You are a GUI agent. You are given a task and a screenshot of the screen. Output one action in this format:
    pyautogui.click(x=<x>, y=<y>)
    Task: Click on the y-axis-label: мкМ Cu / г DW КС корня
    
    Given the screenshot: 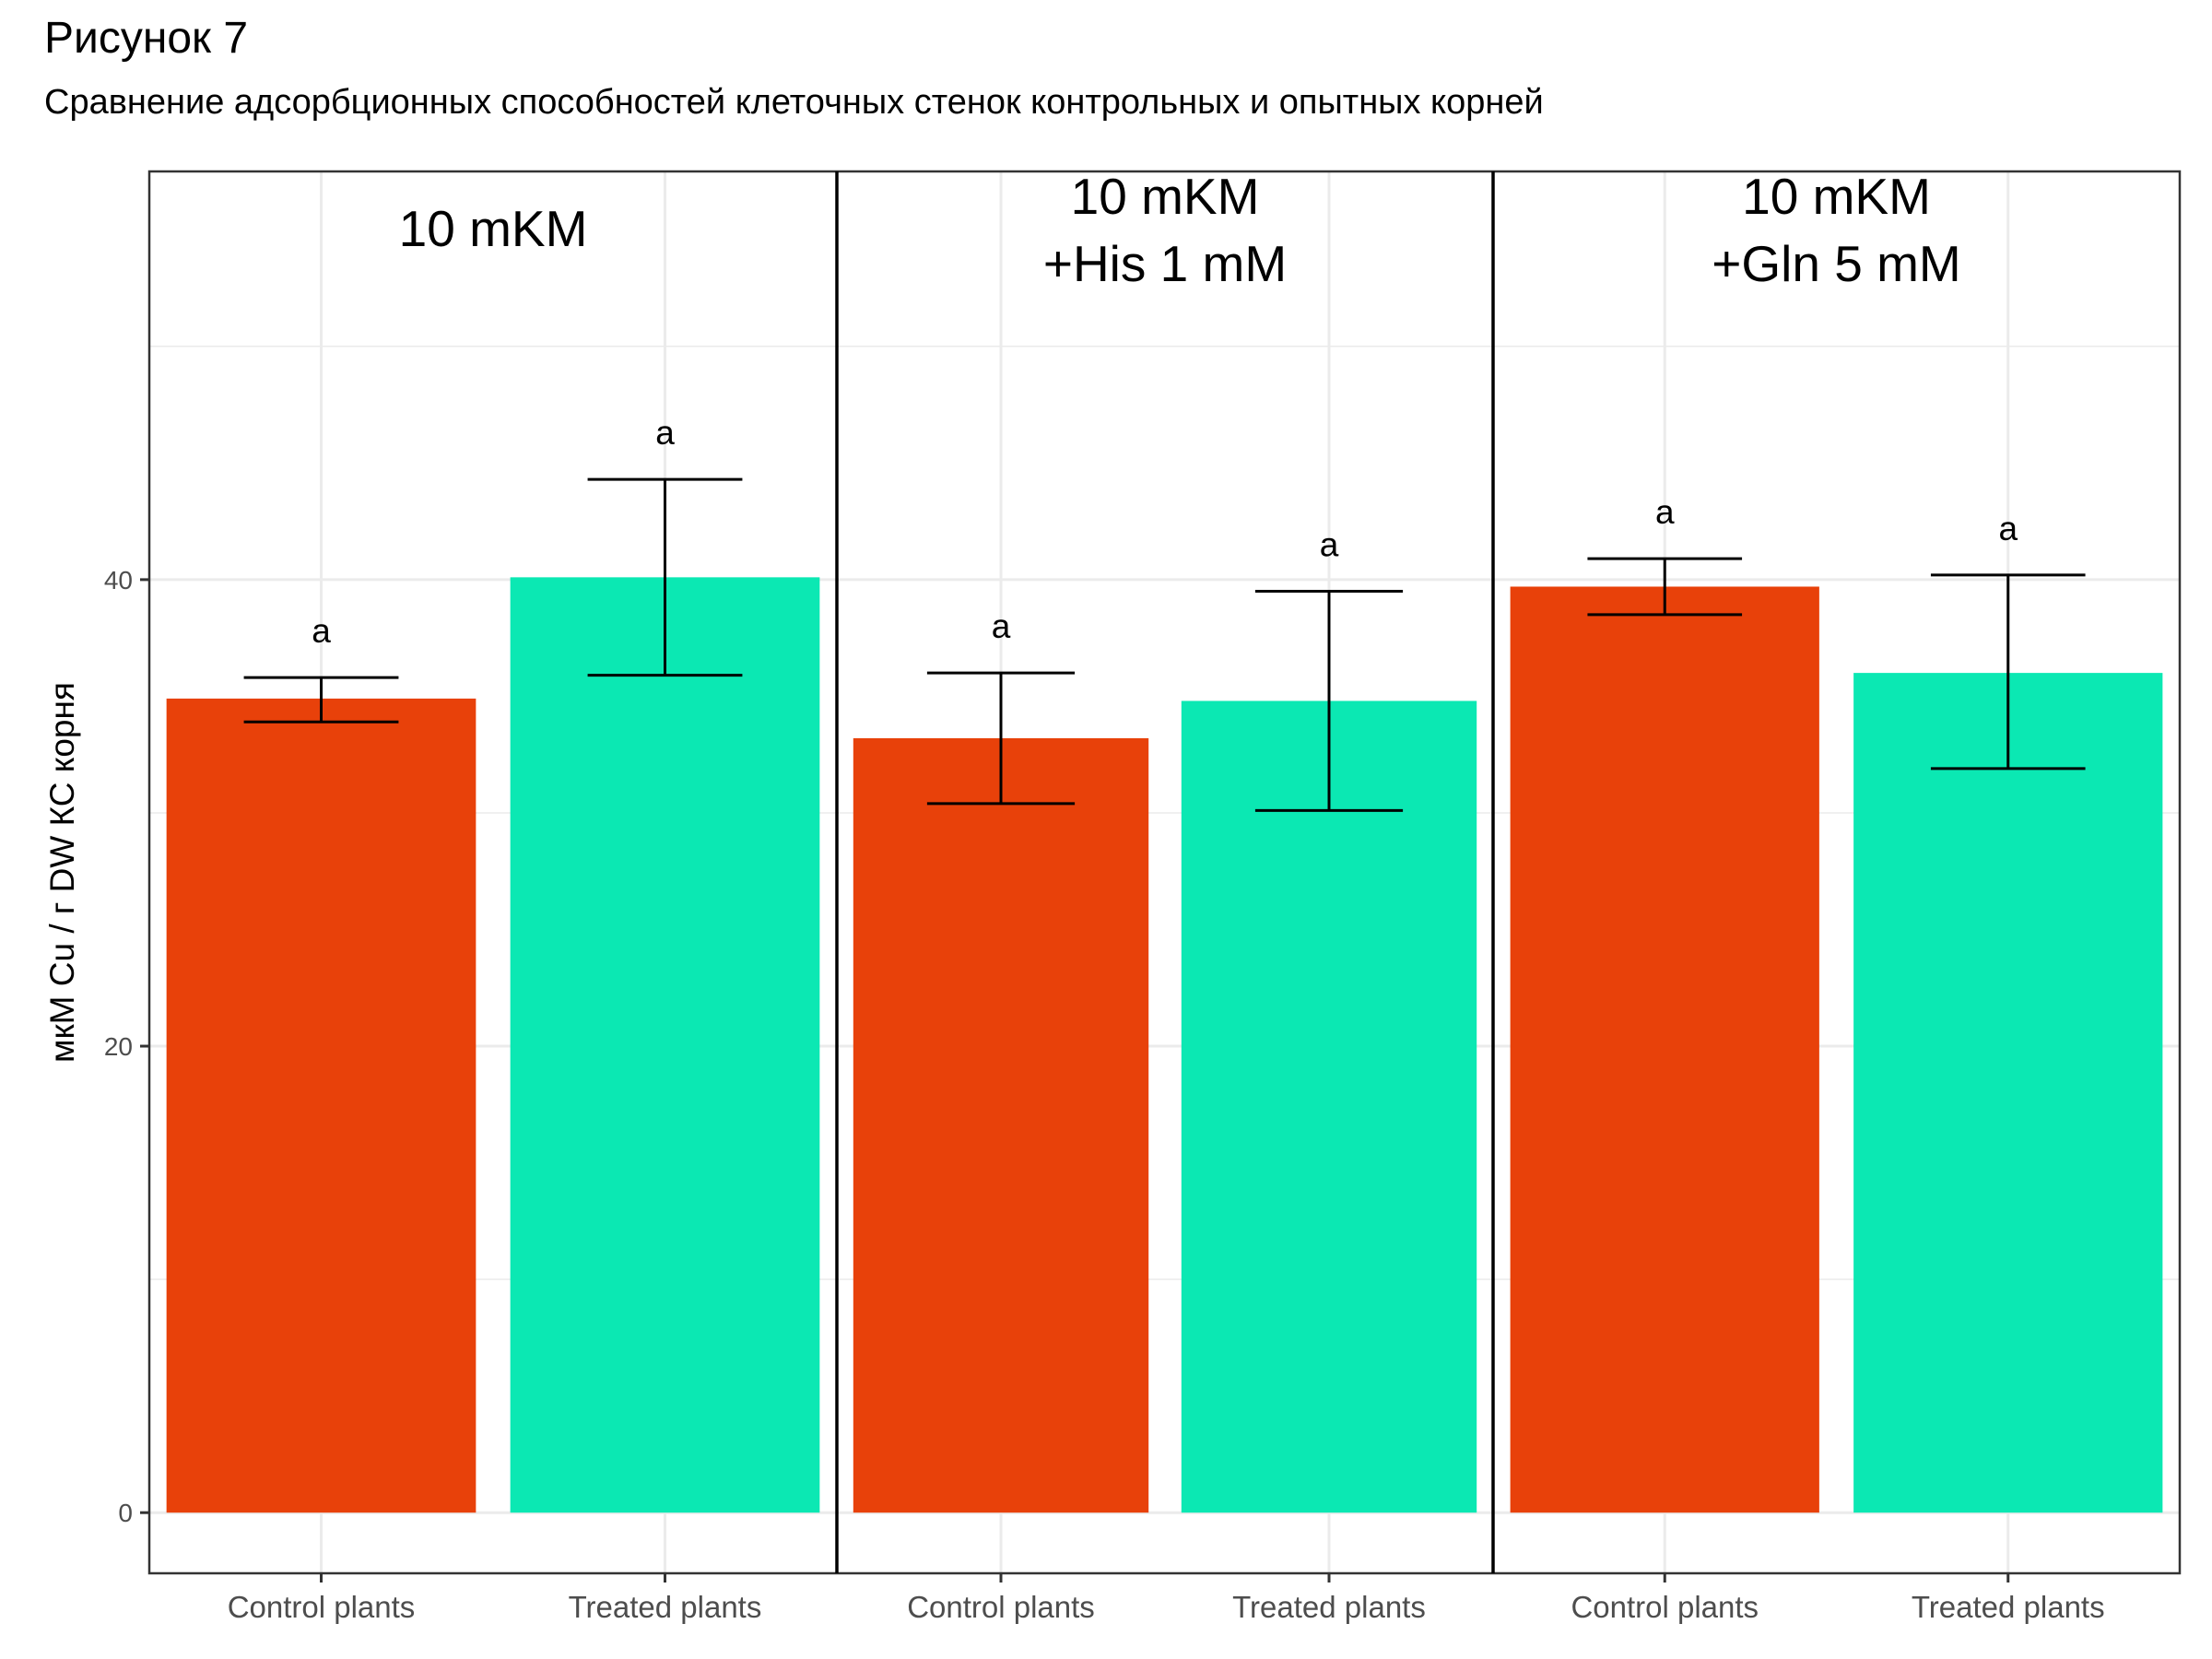 What is the action you would take?
    pyautogui.click(x=62, y=872)
    